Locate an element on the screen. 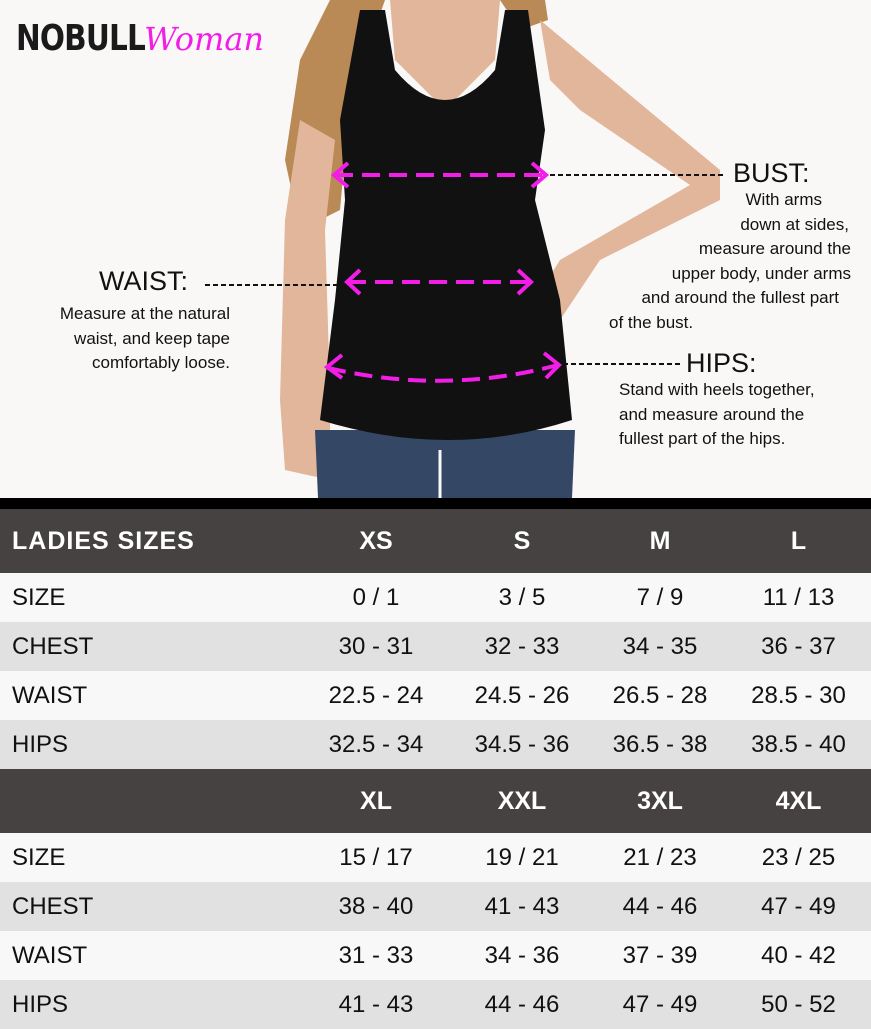  brand-name: NOBULL is located at coordinates (81, 38).